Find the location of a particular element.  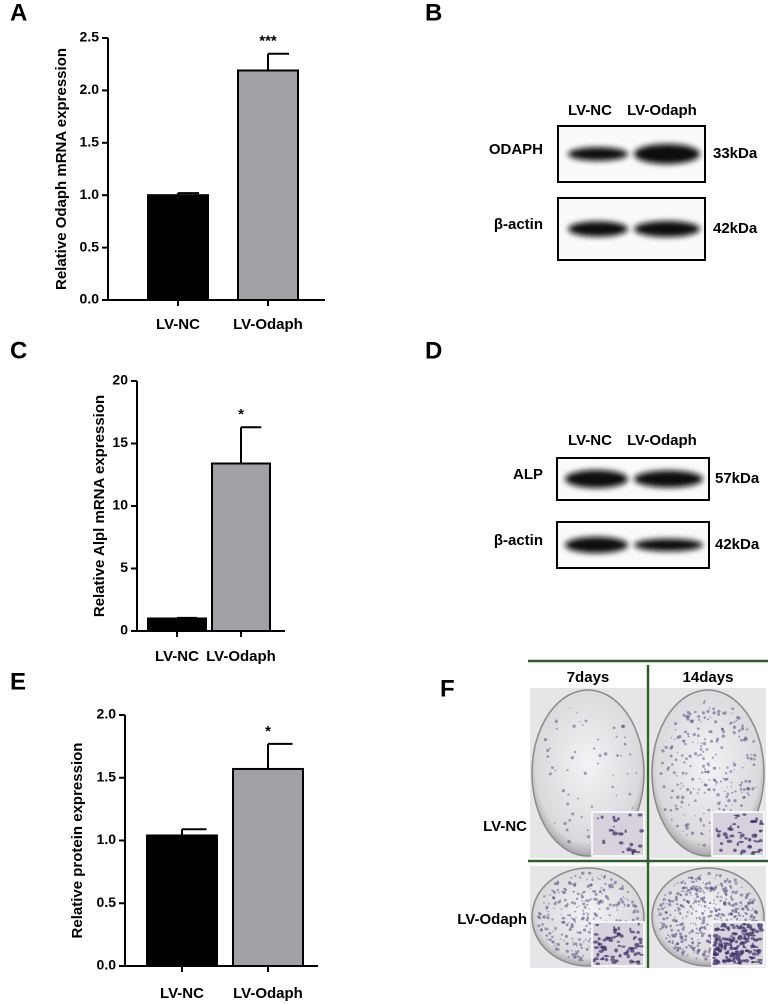

y-tick-label: 20 is located at coordinates (120, 380).